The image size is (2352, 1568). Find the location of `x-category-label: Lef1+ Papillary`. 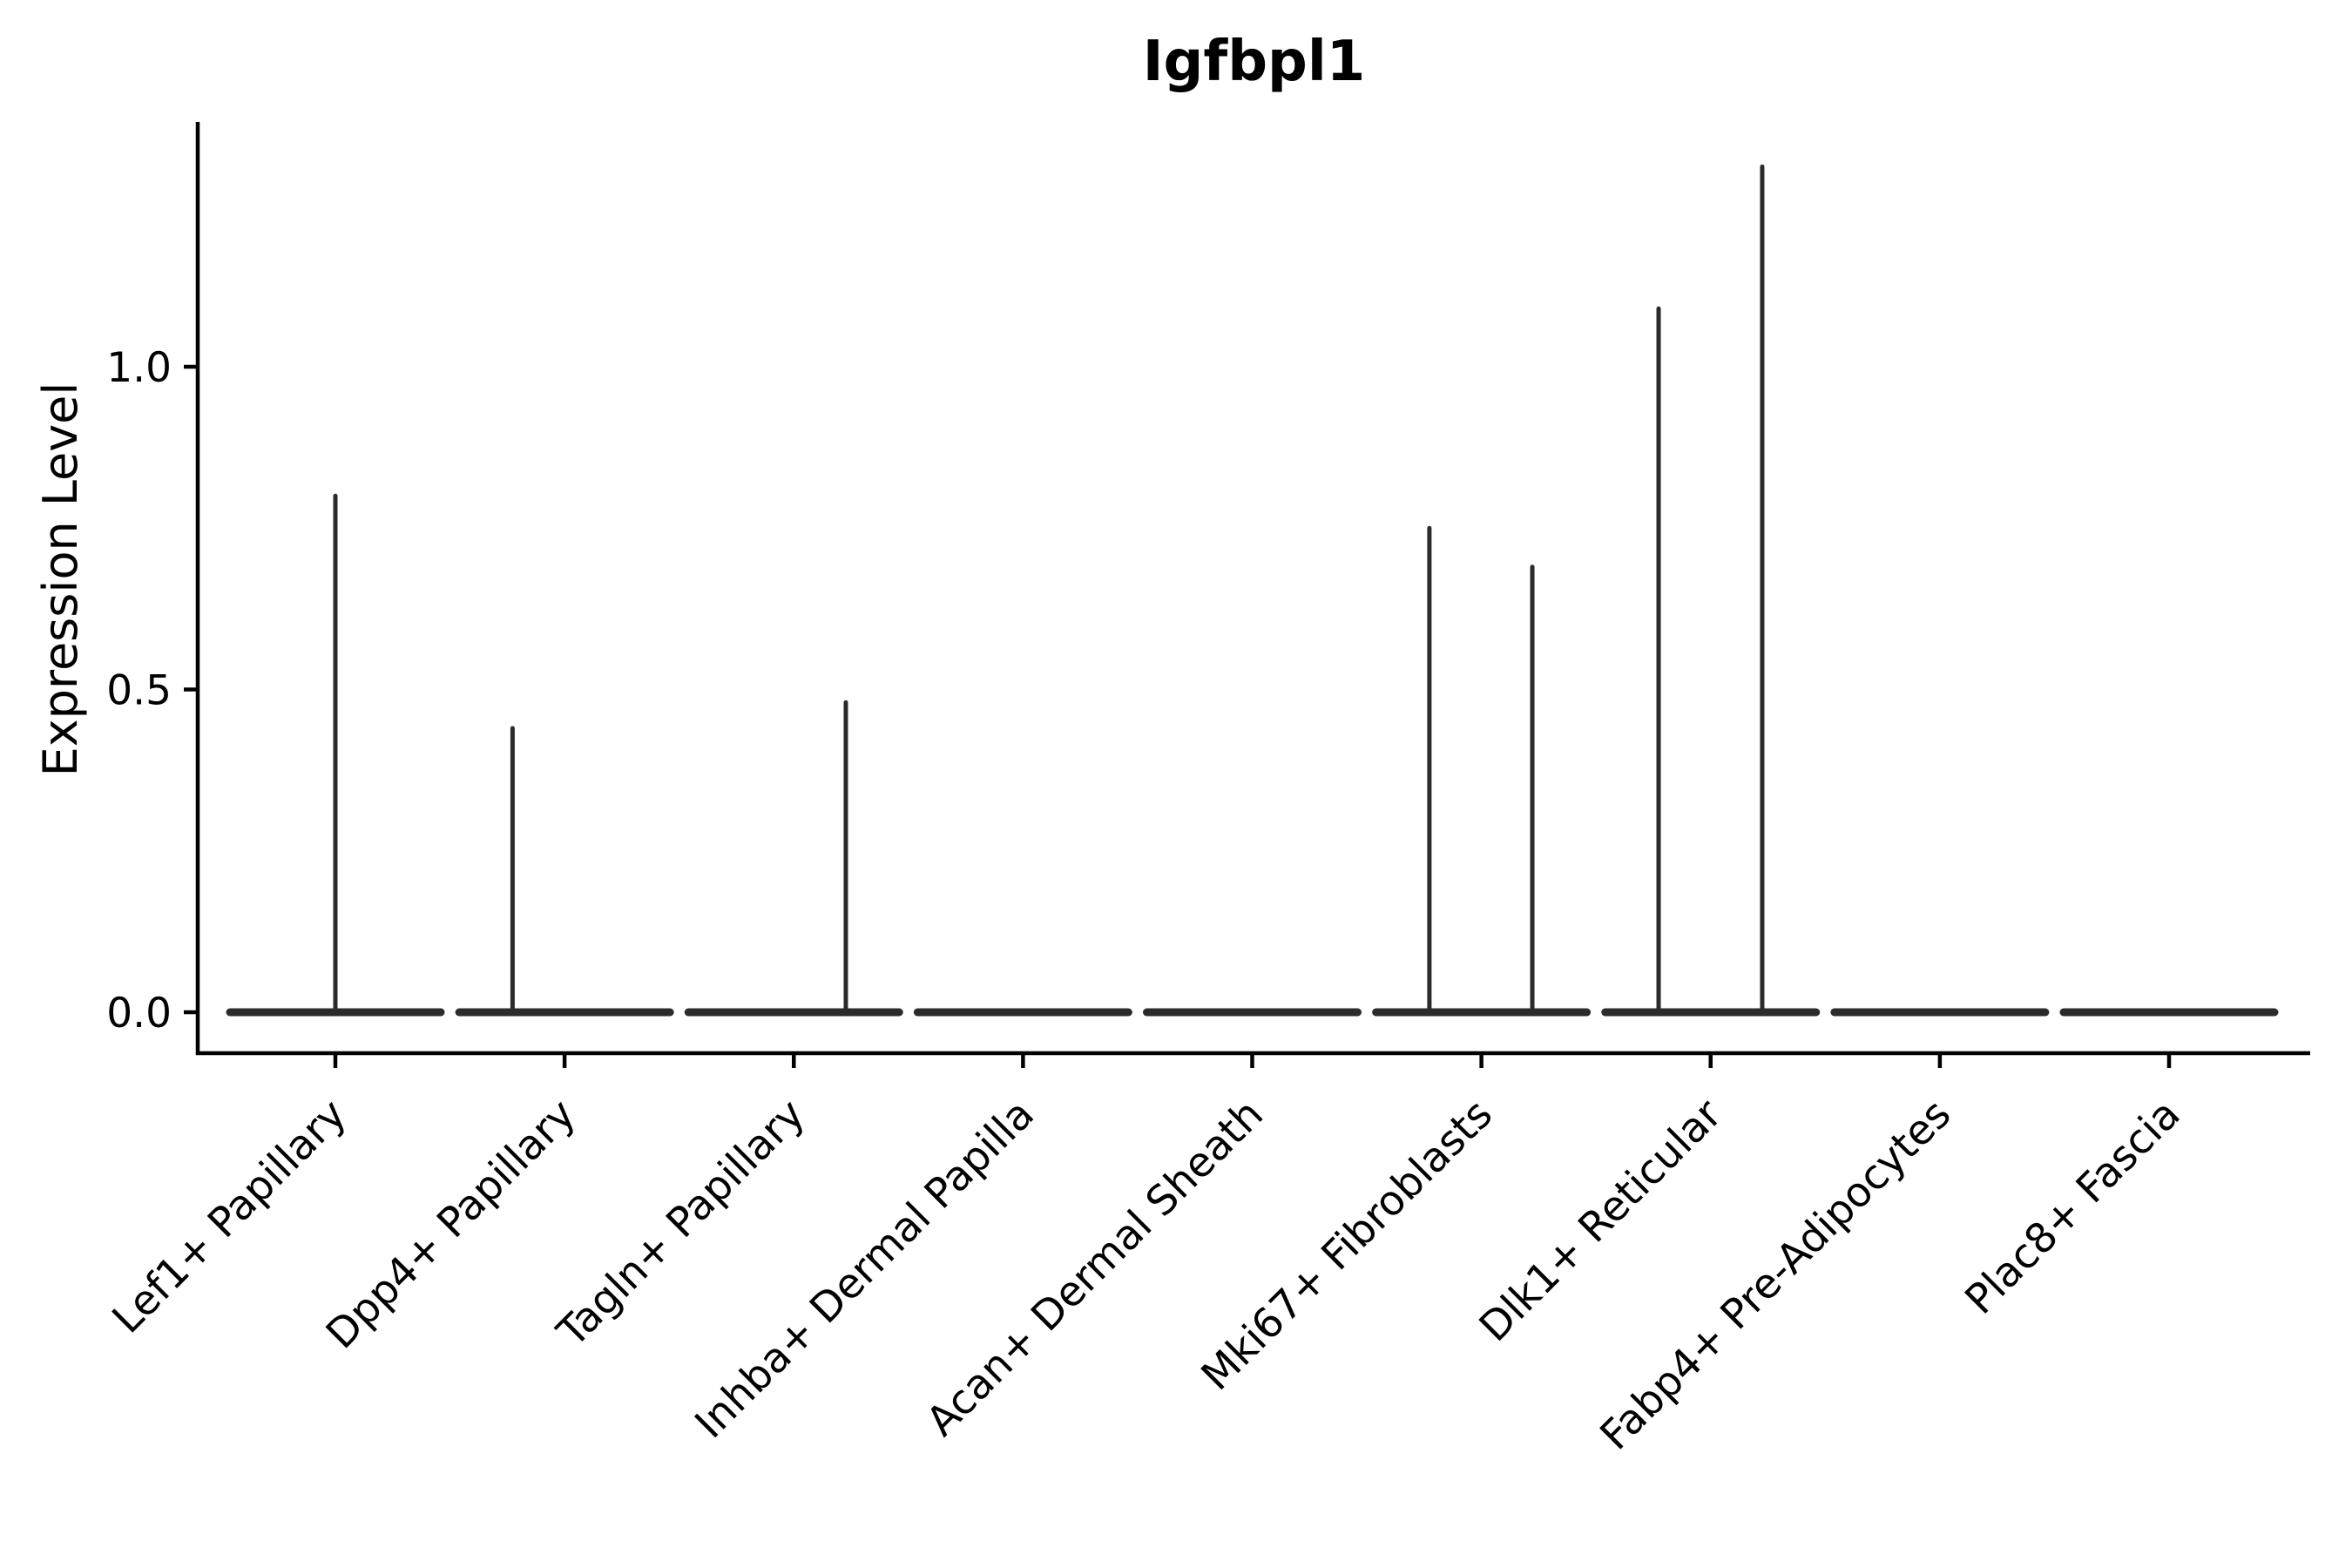

x-category-label: Lef1+ Papillary is located at coordinates (230, 1217).